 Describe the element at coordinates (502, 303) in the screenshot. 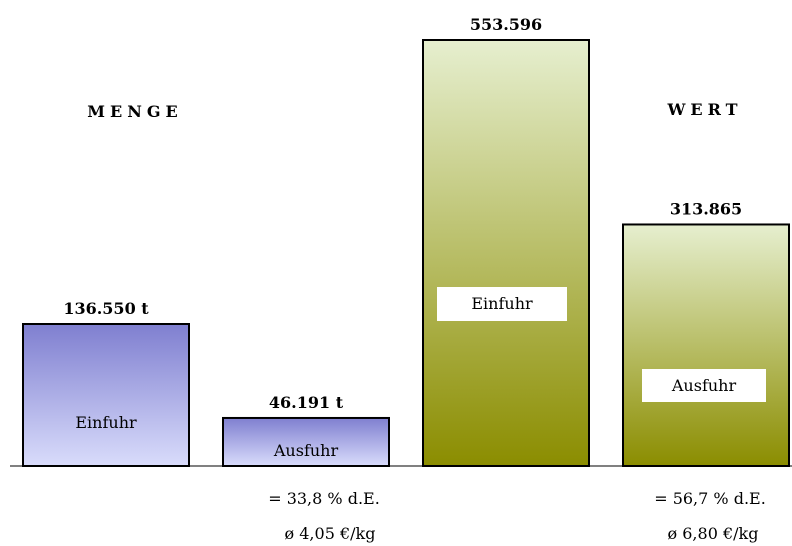

I see `category-label-wert-einfuhr: Einfuhr` at that location.